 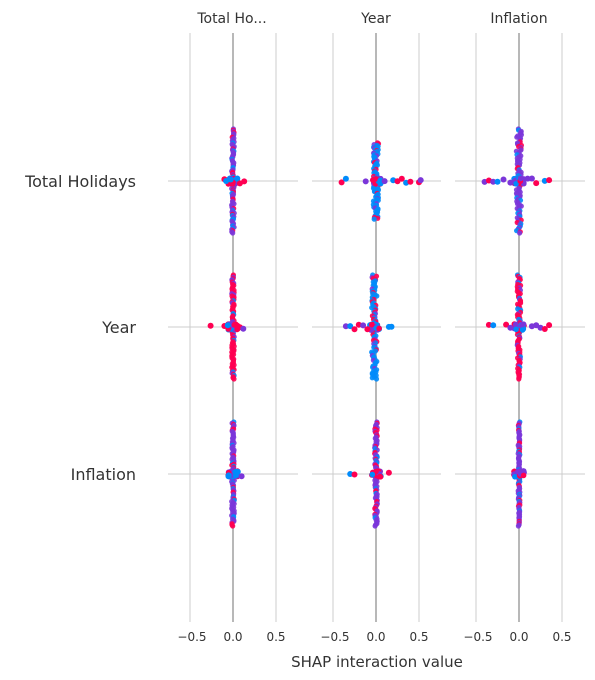 I want to click on tick-label-c2-t1: 0.0, so click(x=518, y=637).